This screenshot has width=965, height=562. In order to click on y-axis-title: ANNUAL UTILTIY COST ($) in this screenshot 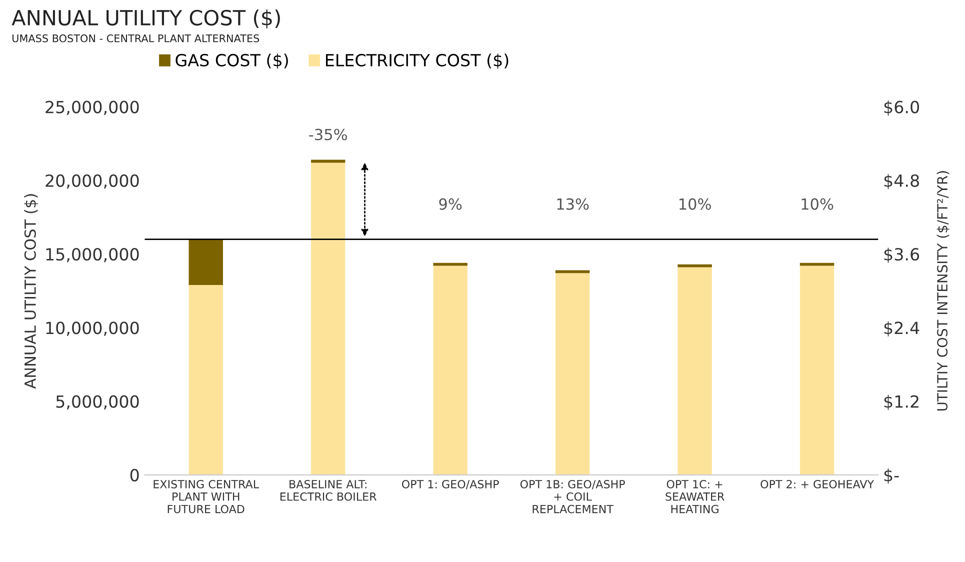, I will do `click(31, 291)`.